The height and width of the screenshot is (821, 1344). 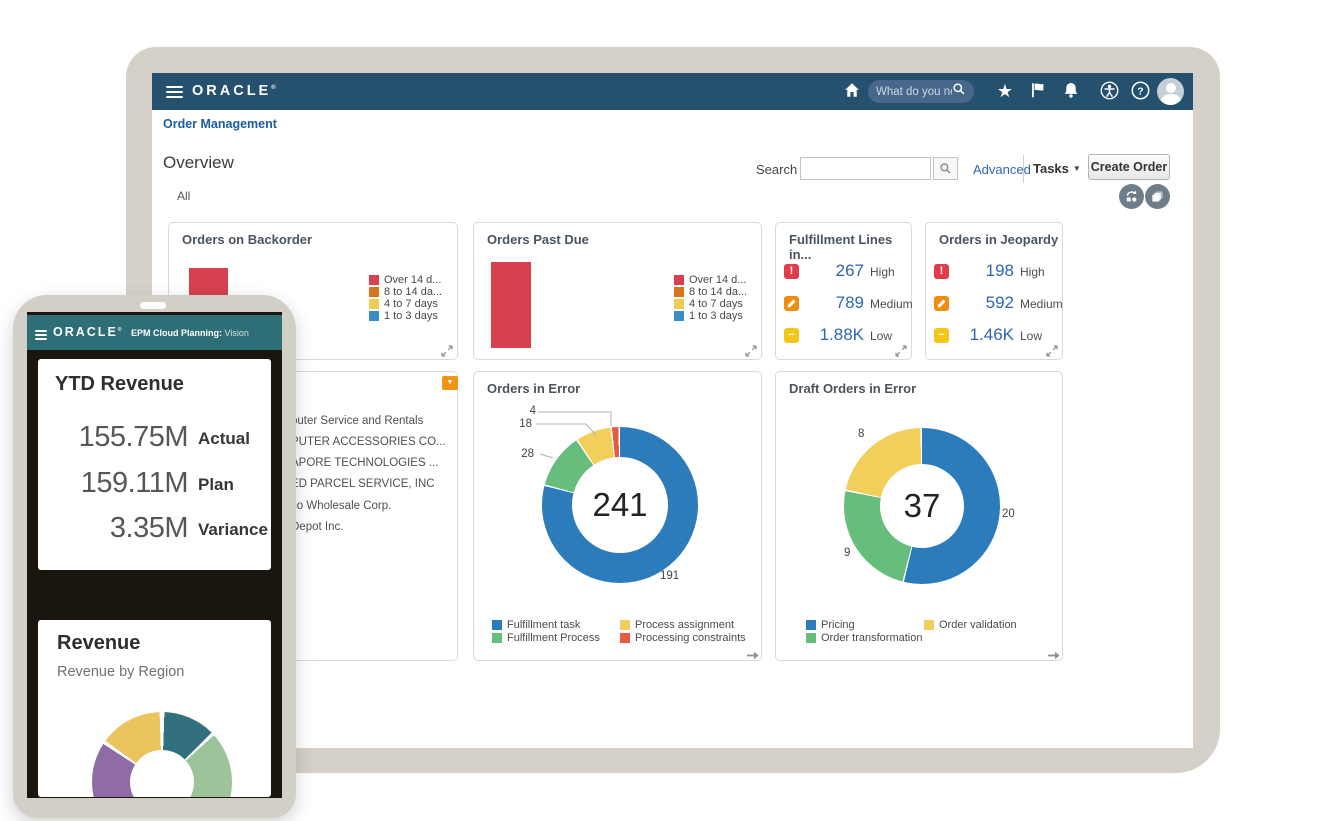 I want to click on phone-app-title: EPM Cloud Planning: Vision, so click(x=190, y=333).